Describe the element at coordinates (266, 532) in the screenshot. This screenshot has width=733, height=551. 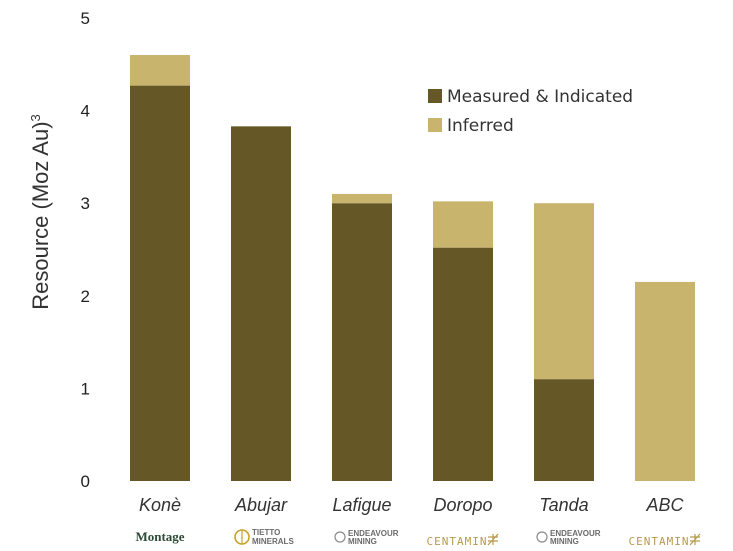
I see `tietto-logo-text: TIETTO` at that location.